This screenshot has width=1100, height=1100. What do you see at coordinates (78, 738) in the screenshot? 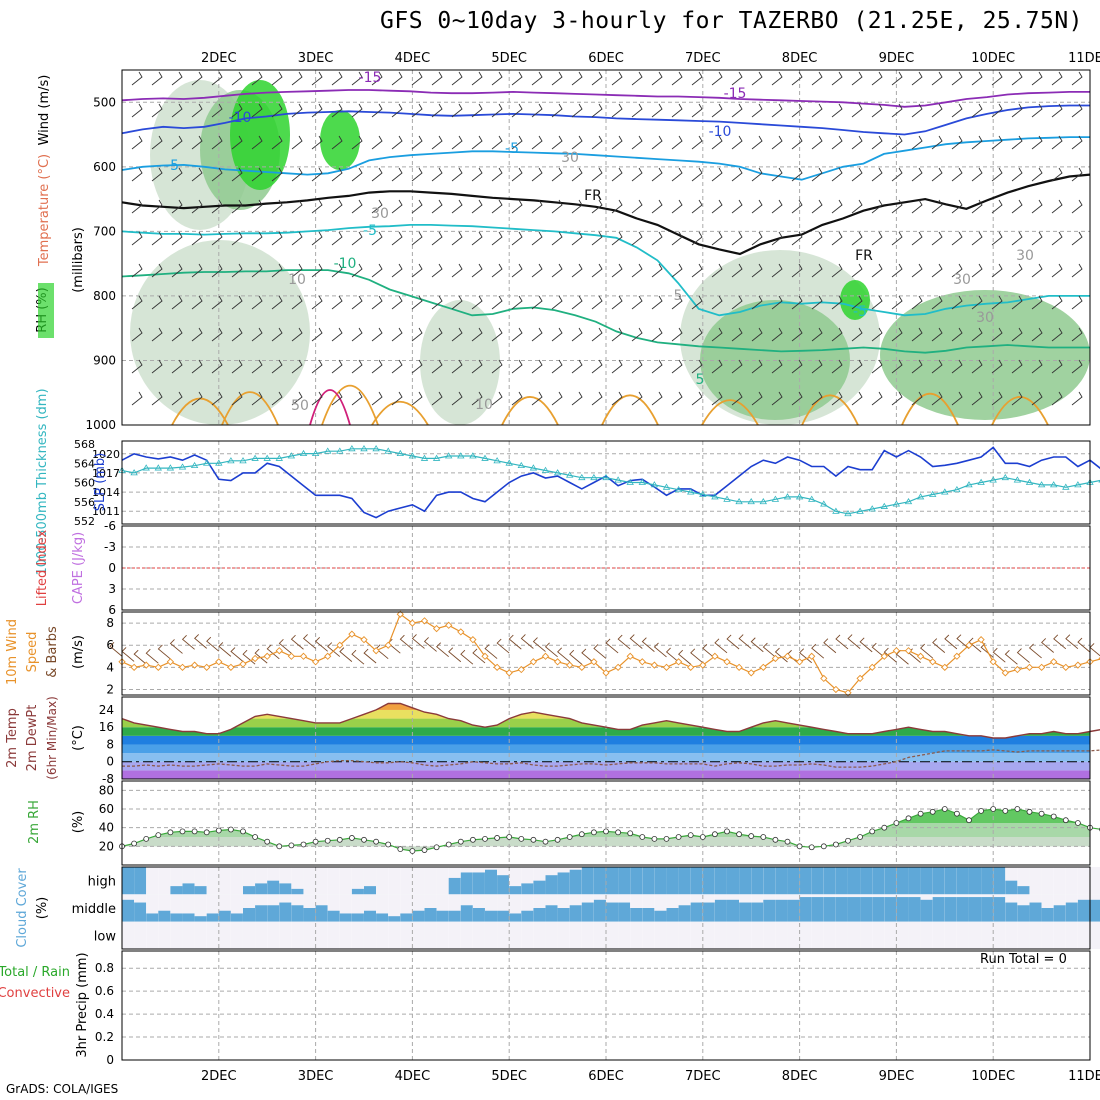
I see `y-label-temp-units: (°C)` at bounding box center [78, 738].